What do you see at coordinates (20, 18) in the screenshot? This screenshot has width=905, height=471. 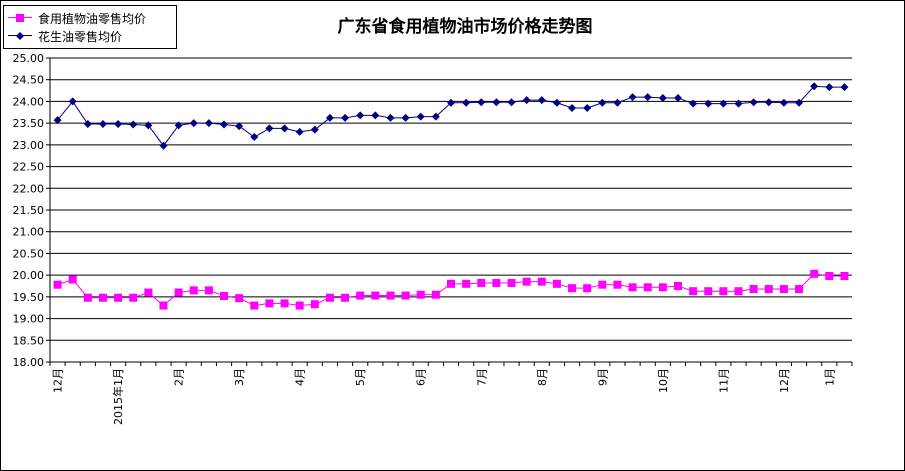 I see `legend-swatch-square-marker` at bounding box center [20, 18].